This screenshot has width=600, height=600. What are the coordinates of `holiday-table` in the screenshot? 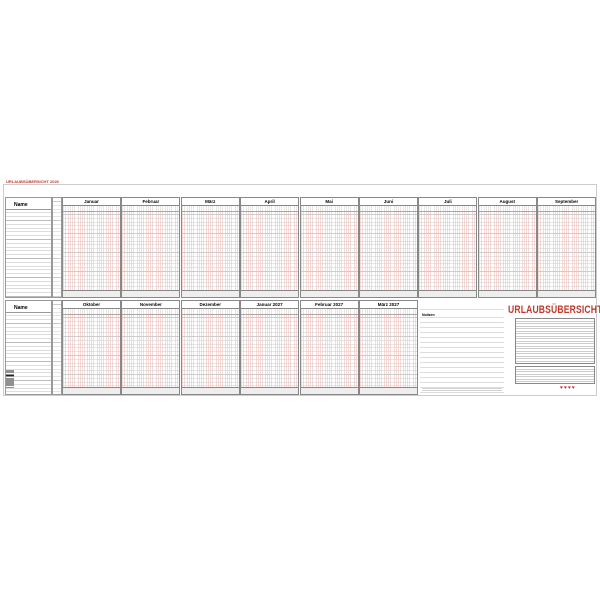 It's located at (555, 341).